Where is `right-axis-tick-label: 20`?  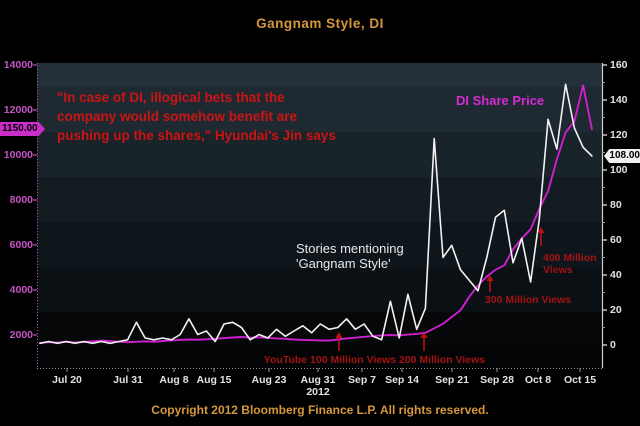 right-axis-tick-label: 20 is located at coordinates (616, 310).